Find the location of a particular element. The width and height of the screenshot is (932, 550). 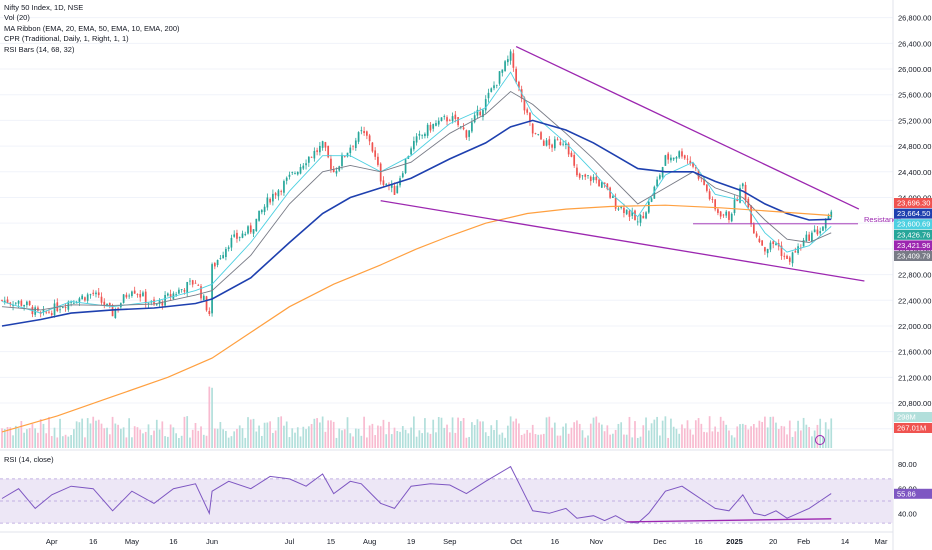

symbol-title: Nifty 50 Index, 1D, NSE is located at coordinates (44, 7).